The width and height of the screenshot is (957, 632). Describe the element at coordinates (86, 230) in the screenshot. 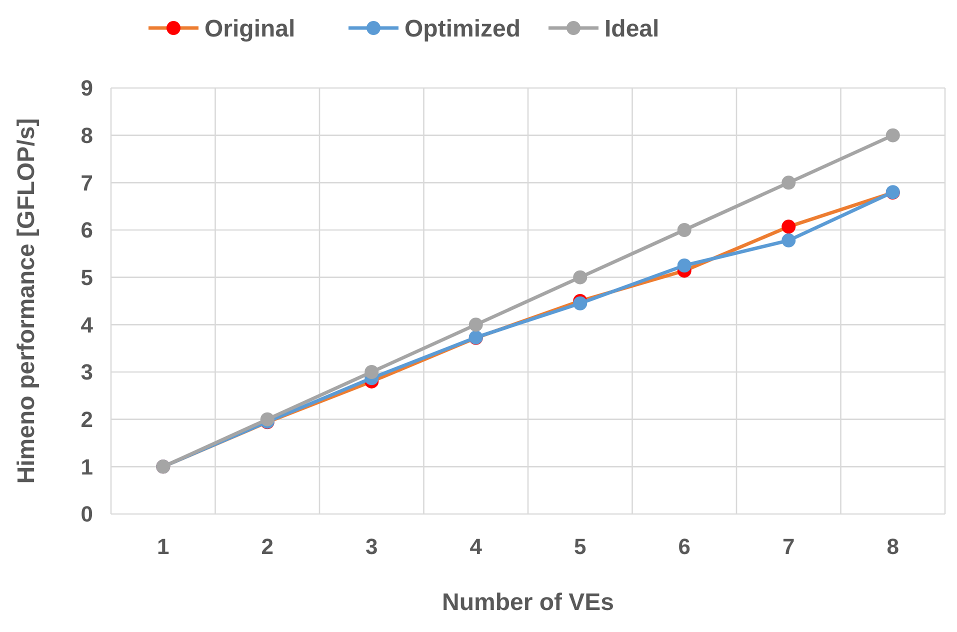

I see `y-tick-label: 6` at that location.